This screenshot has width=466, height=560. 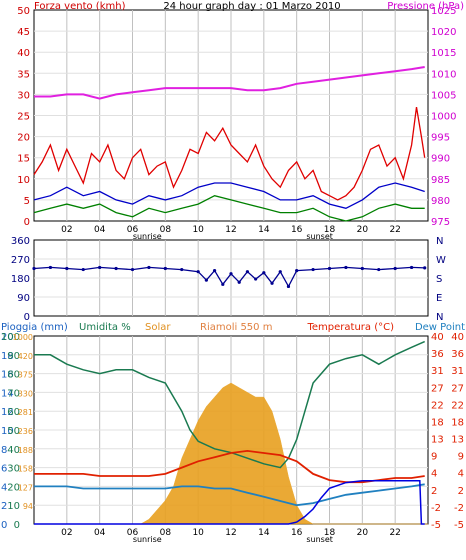 I want to click on temperature-tick: 4, so click(x=434, y=474).